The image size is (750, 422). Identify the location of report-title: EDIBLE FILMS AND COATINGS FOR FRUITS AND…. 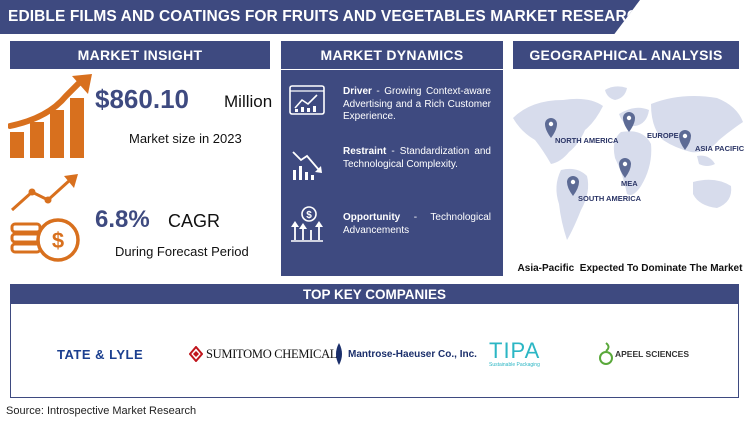
(320, 17).